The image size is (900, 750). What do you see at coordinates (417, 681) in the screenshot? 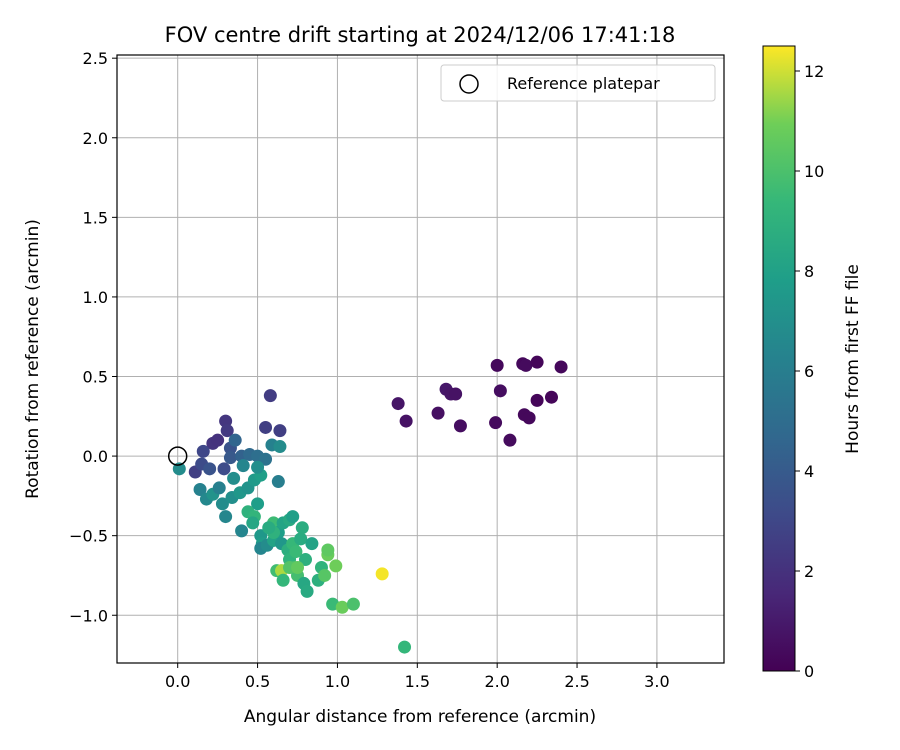
I see `x-tick-label: 1.5` at bounding box center [417, 681].